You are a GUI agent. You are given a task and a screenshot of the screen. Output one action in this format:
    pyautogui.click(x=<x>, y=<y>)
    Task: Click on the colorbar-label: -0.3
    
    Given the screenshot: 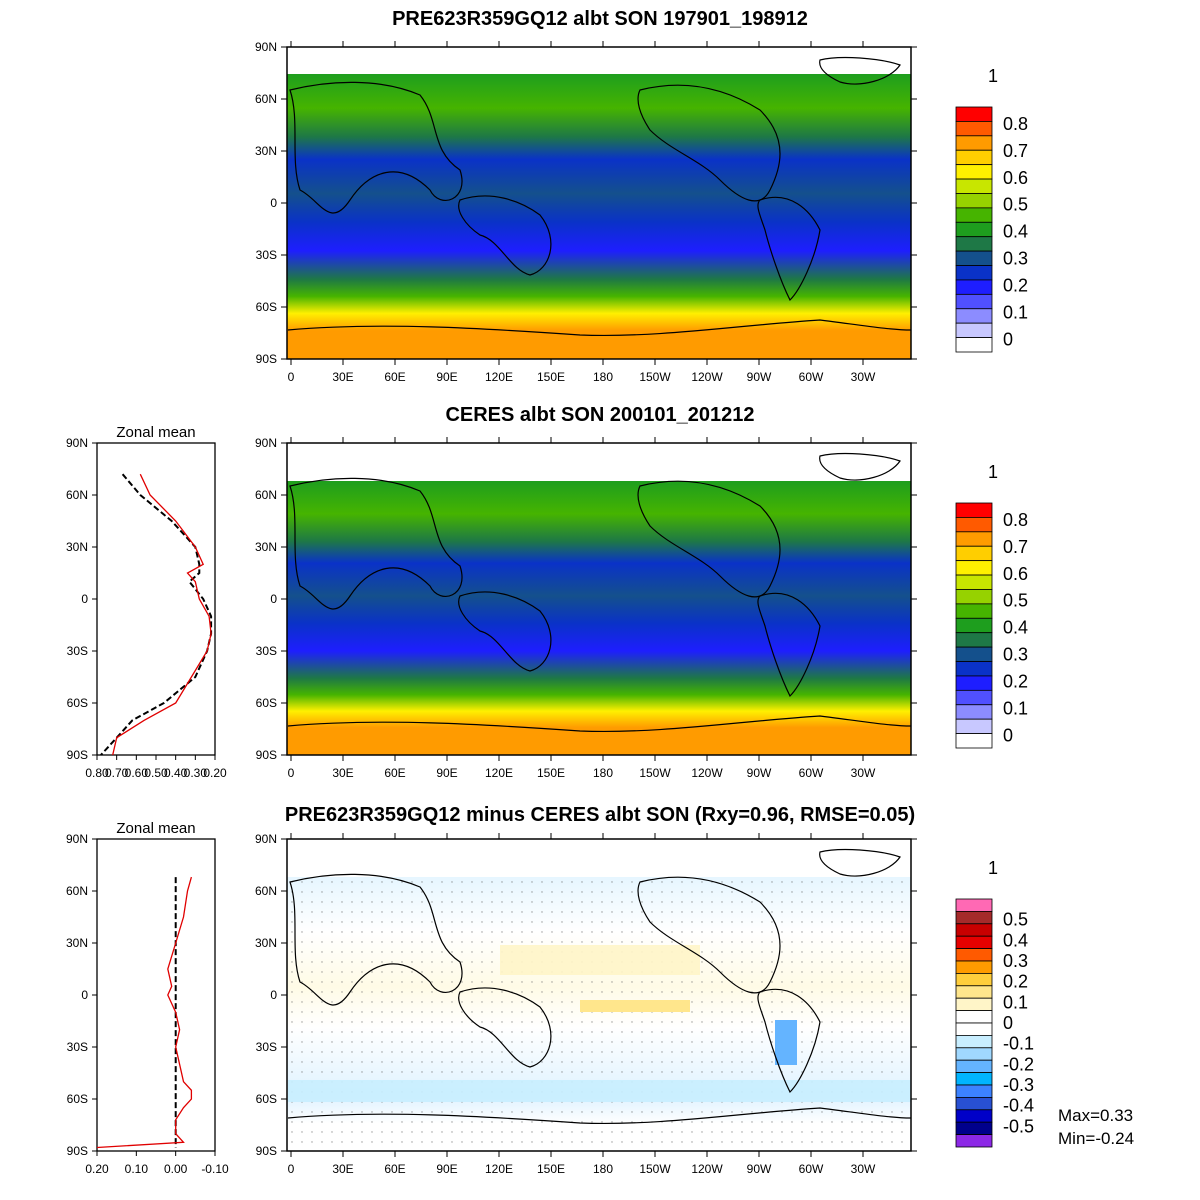 What is the action you would take?
    pyautogui.click(x=1018, y=1085)
    